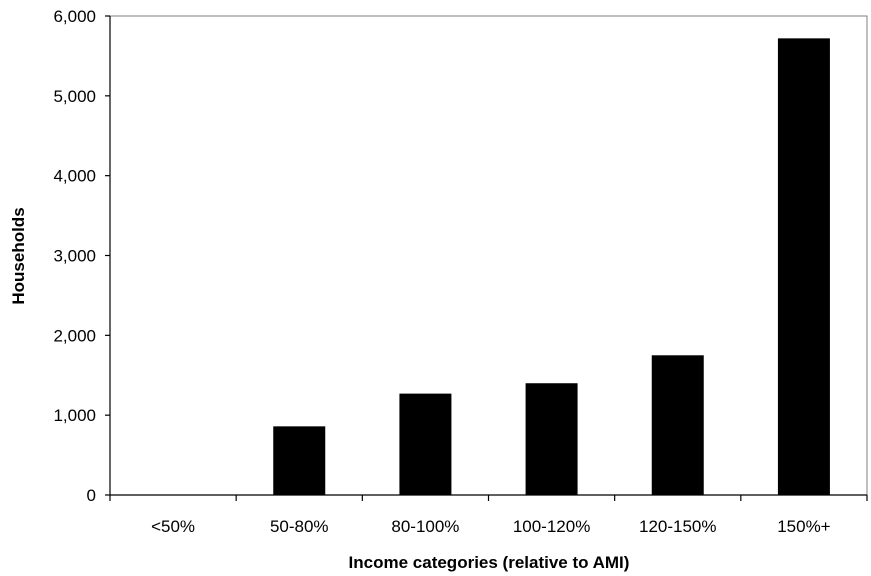  Describe the element at coordinates (678, 526) in the screenshot. I see `x-tick-label: 120-150%` at that location.